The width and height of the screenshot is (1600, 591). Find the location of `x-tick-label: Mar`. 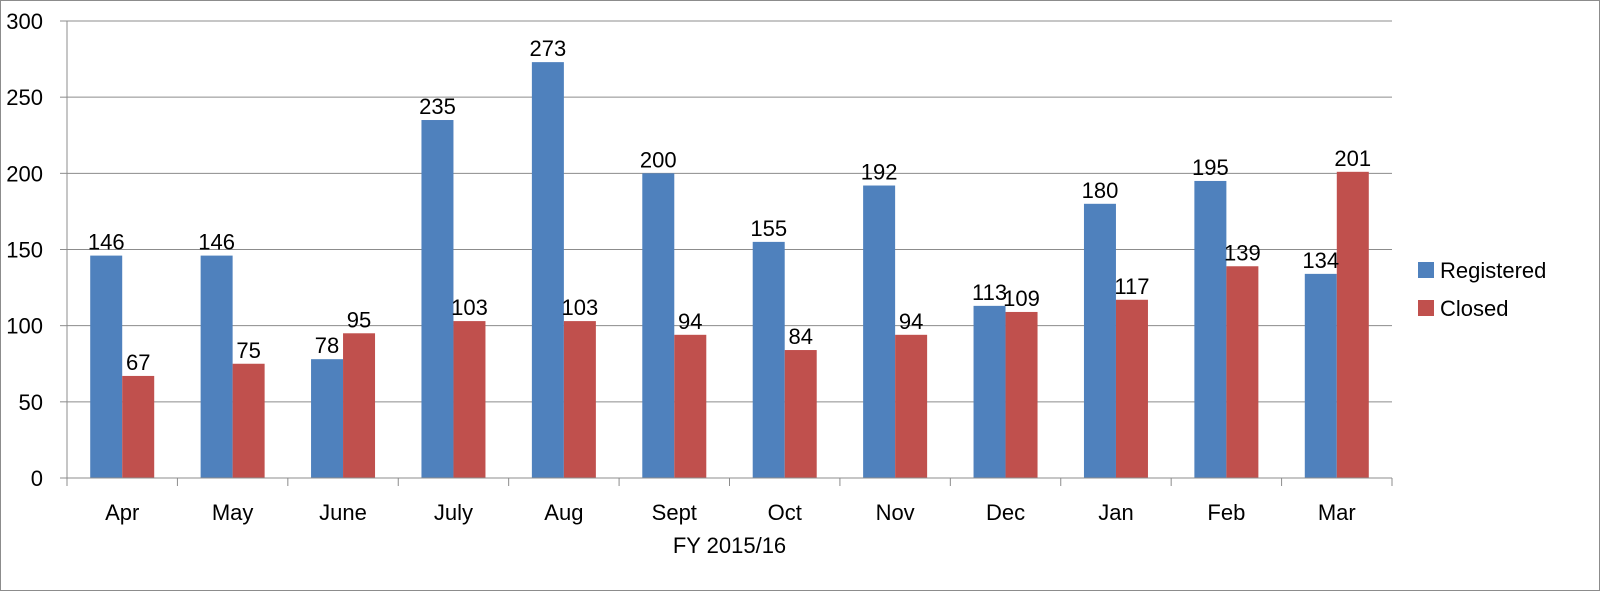

x-tick-label: Mar is located at coordinates (1337, 512).